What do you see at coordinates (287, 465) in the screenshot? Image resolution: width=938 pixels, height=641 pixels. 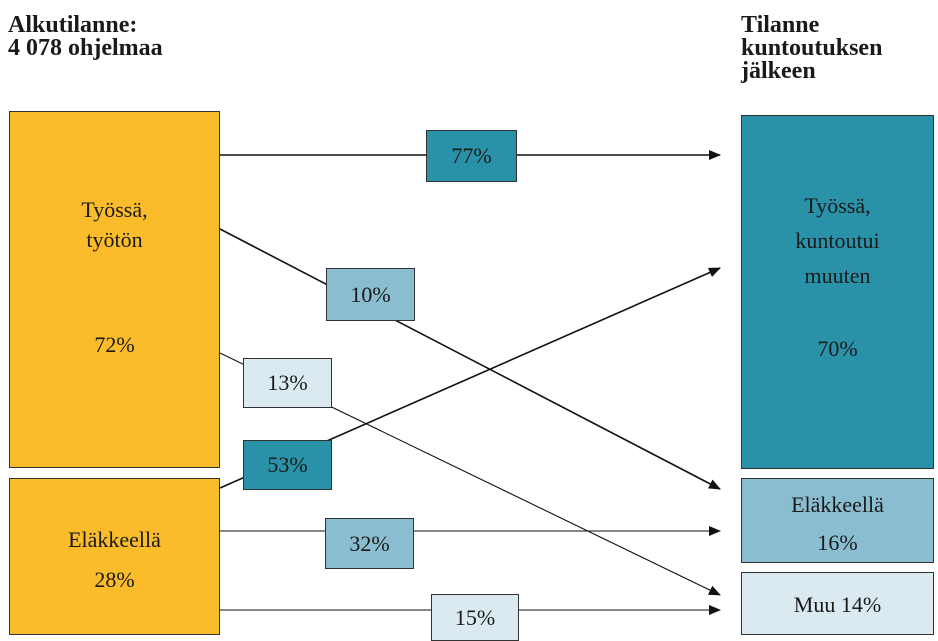 I see `flow-label-53: 53%` at bounding box center [287, 465].